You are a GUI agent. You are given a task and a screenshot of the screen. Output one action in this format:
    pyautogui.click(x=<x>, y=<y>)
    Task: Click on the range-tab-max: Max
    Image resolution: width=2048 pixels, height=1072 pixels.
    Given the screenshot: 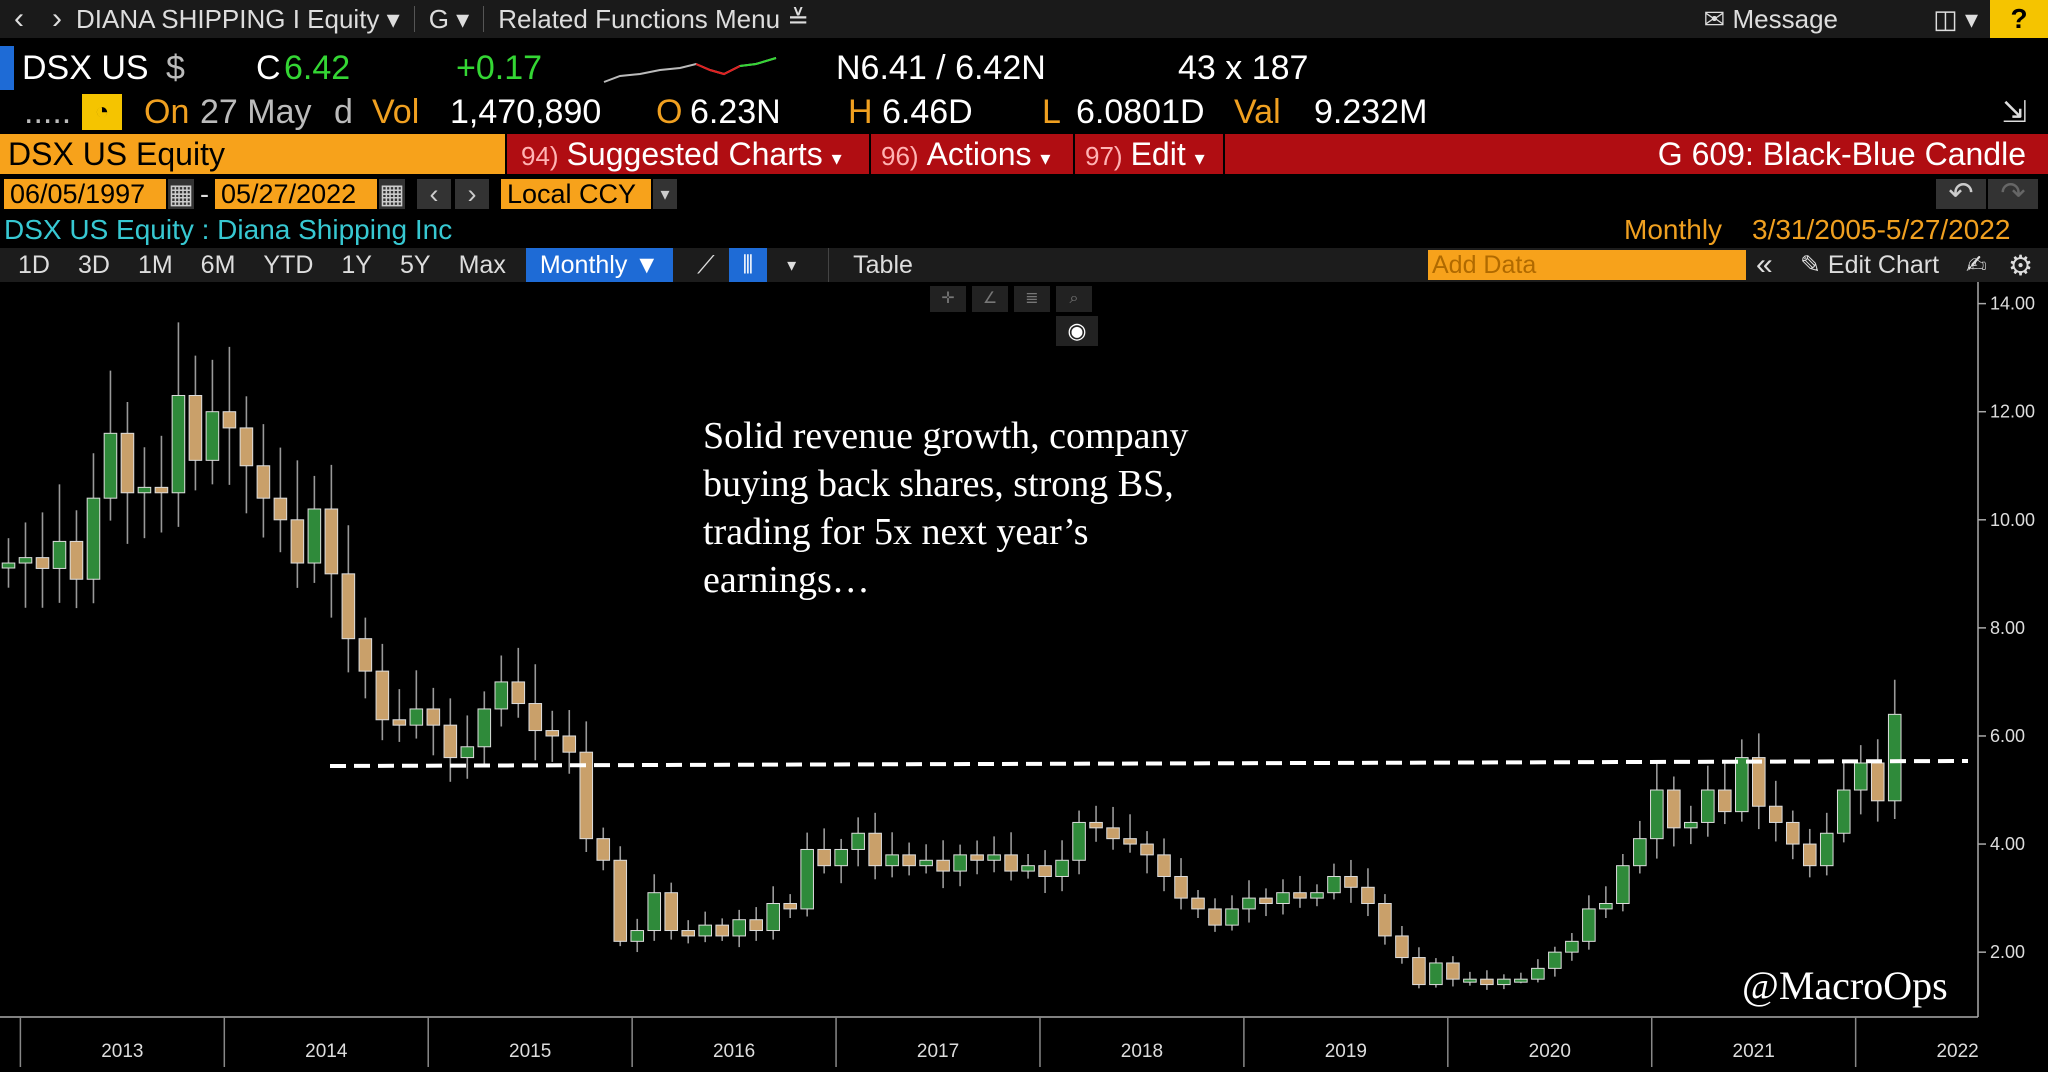 What is the action you would take?
    pyautogui.click(x=482, y=265)
    